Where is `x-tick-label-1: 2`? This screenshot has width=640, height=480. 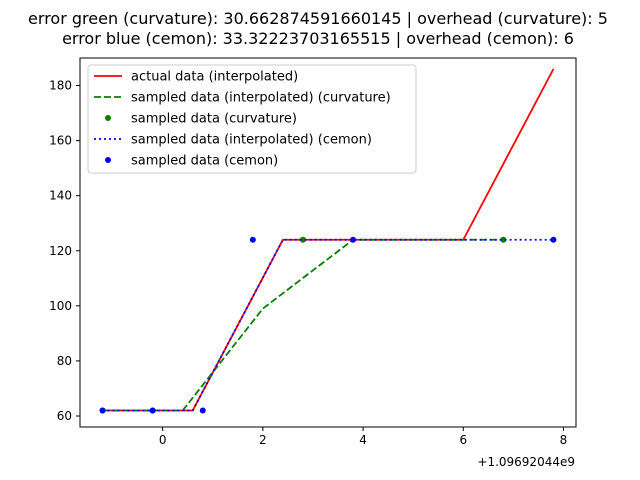 x-tick-label-1: 2 is located at coordinates (263, 440).